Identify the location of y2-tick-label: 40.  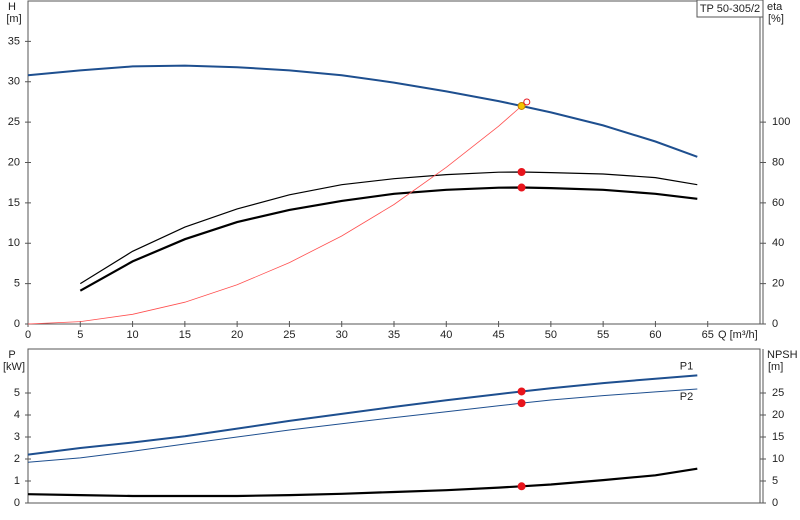
(778, 243).